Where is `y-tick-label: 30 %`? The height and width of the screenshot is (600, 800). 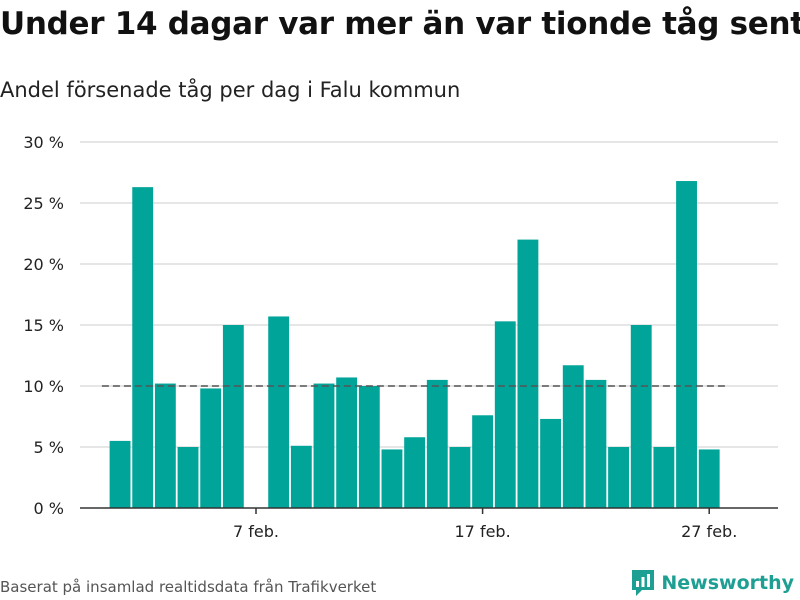 y-tick-label: 30 % is located at coordinates (43, 142).